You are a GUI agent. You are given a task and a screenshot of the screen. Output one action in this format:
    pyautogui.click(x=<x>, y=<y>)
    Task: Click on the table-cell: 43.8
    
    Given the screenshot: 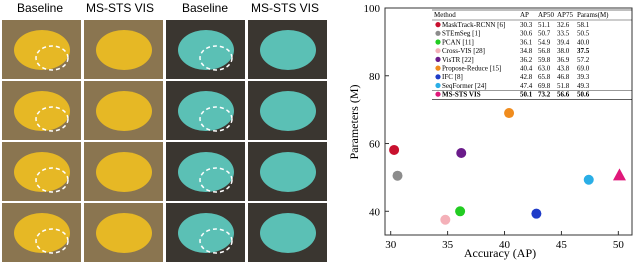 What is the action you would take?
    pyautogui.click(x=563, y=69)
    